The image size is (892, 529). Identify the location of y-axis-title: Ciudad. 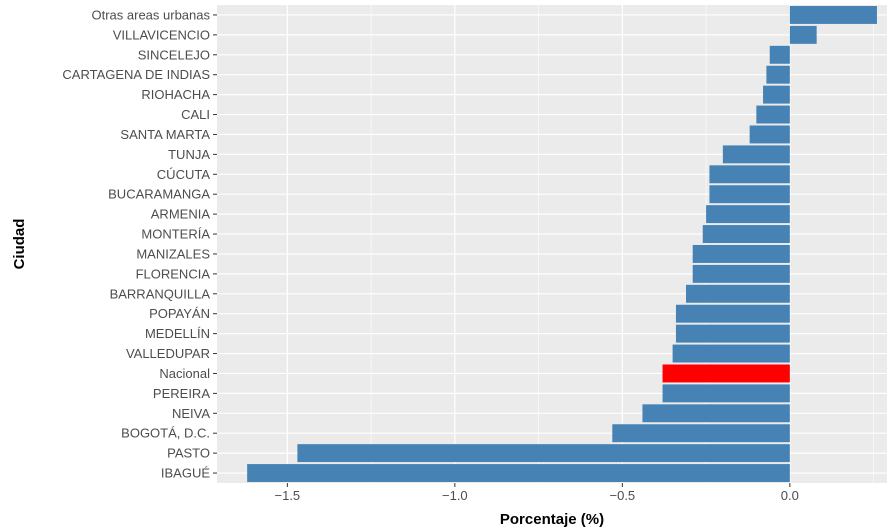
(19, 244).